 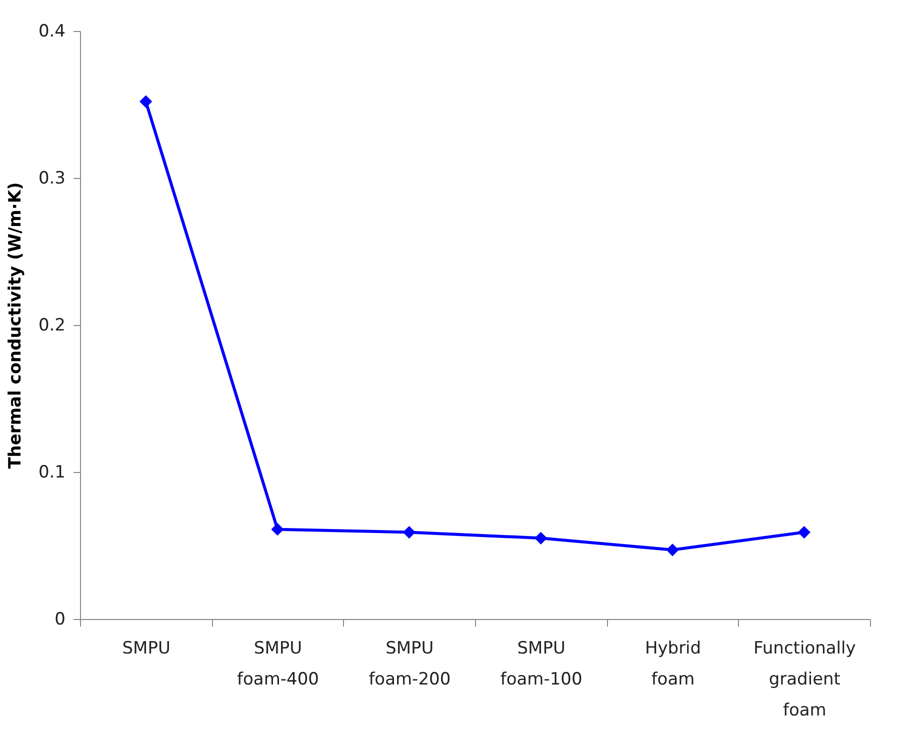 I want to click on y-axis-title: Thermal conductivity (W/m·K), so click(x=15, y=325).